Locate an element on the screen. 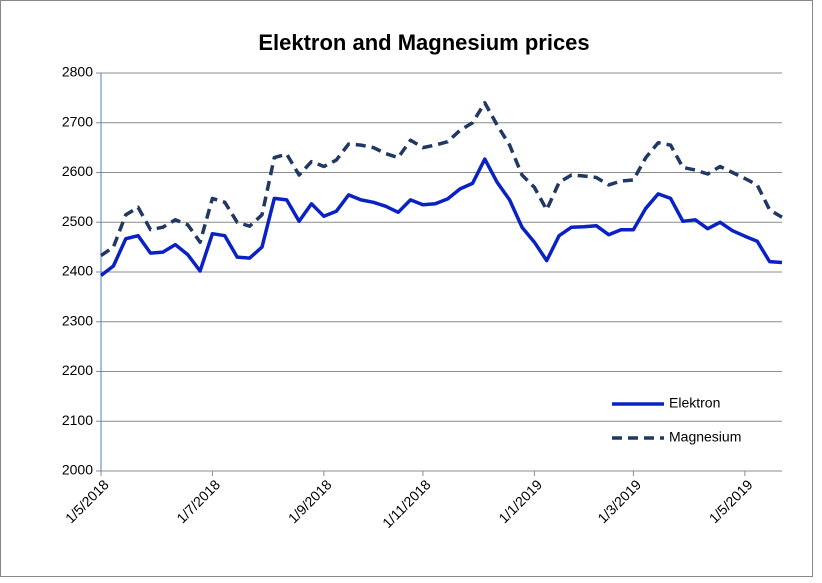 Image resolution: width=822 pixels, height=583 pixels. chart-title: Elektron and Magnesium prices is located at coordinates (423, 42).